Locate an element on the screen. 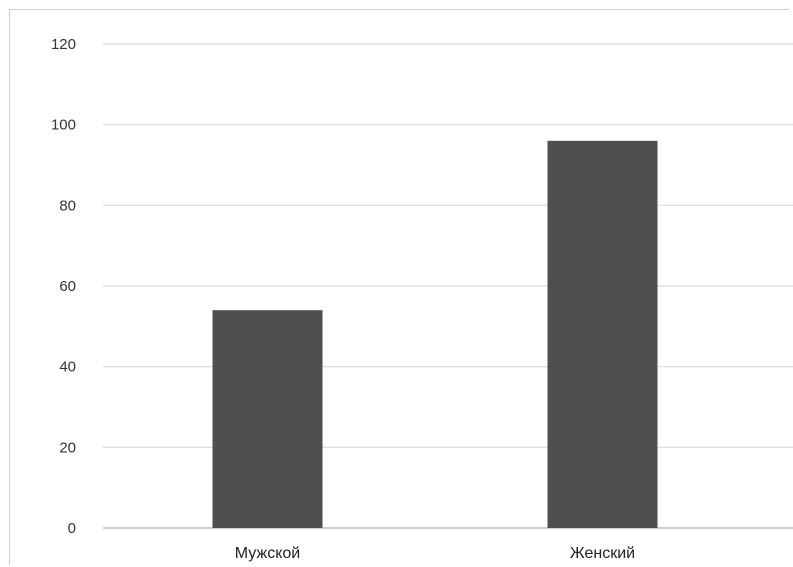  x-category-label: Мужской is located at coordinates (267, 553).